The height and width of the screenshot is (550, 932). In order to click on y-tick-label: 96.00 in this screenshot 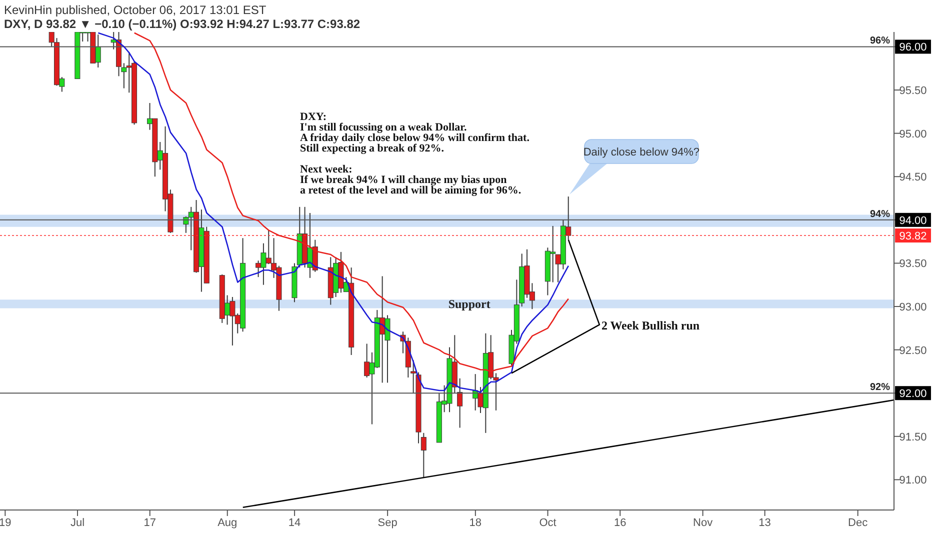, I will do `click(913, 48)`.